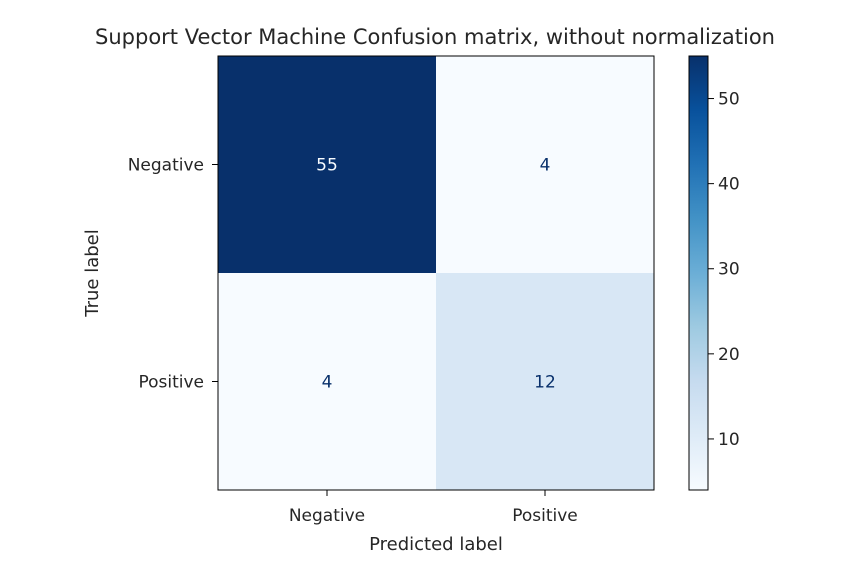 The image size is (848, 572). Describe the element at coordinates (729, 100) in the screenshot. I see `colorbar-tick-label: 50` at that location.